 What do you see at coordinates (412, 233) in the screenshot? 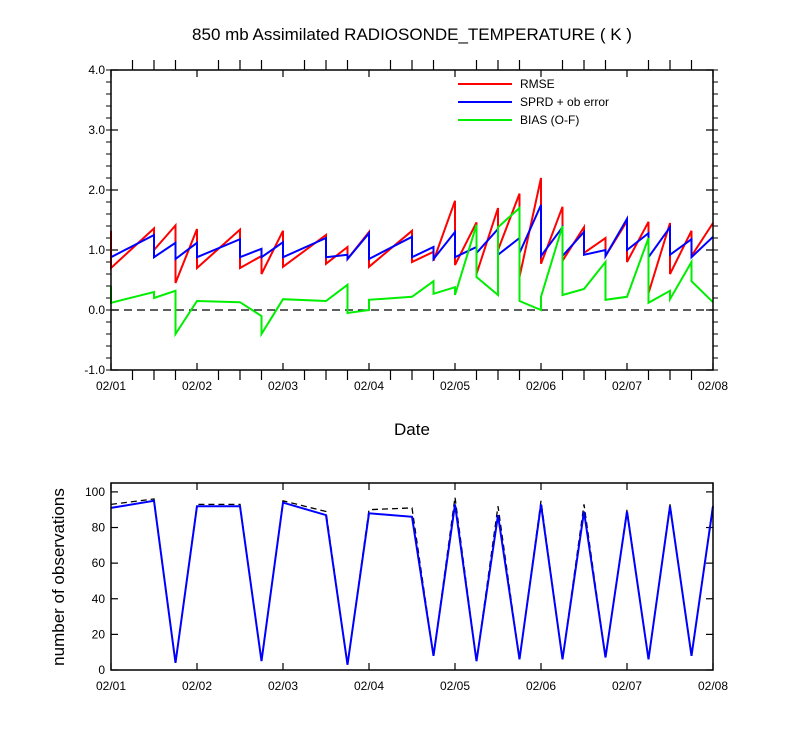
I see `series-sprd-ob-error` at bounding box center [412, 233].